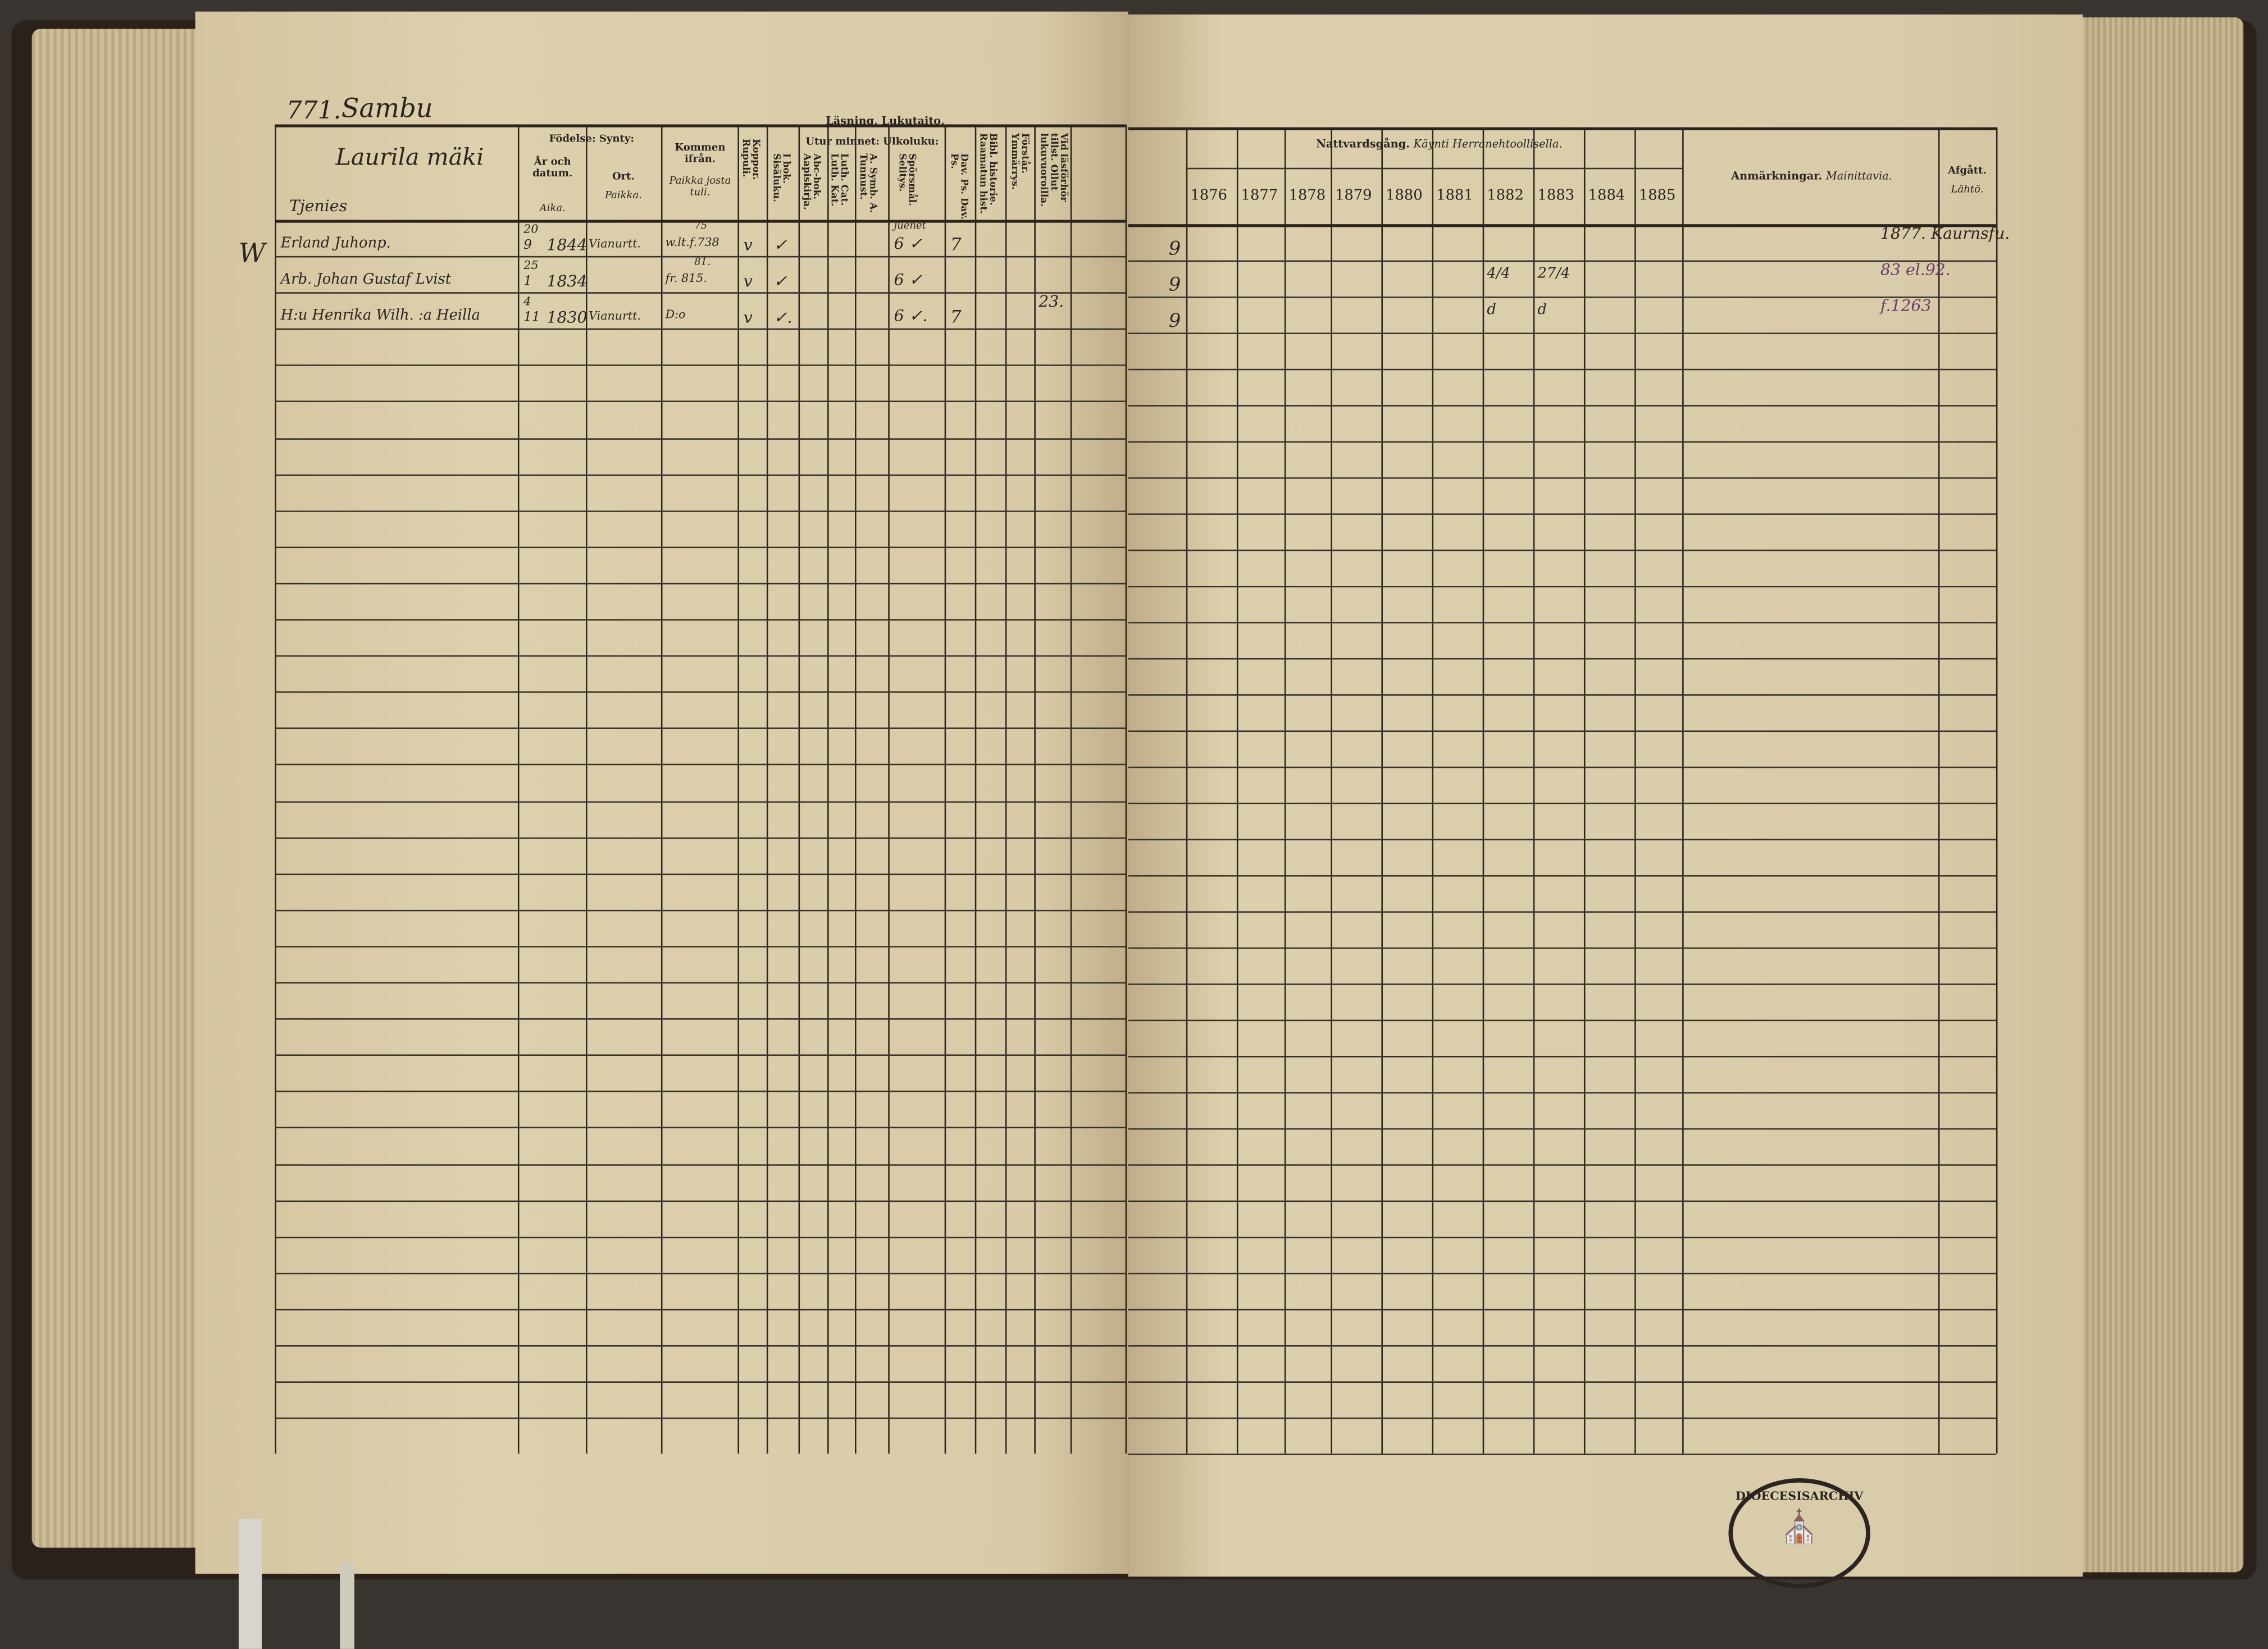 The height and width of the screenshot is (1649, 2268). Describe the element at coordinates (692, 242) in the screenshot. I see `kommen-from: w.lt.f.738` at that location.